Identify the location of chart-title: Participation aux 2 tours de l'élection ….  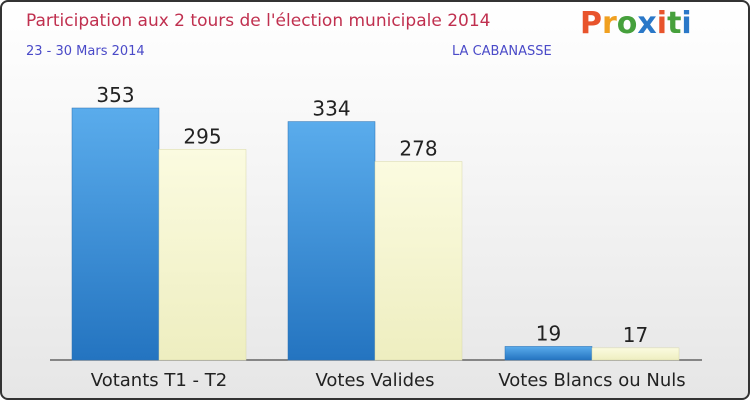
(258, 21).